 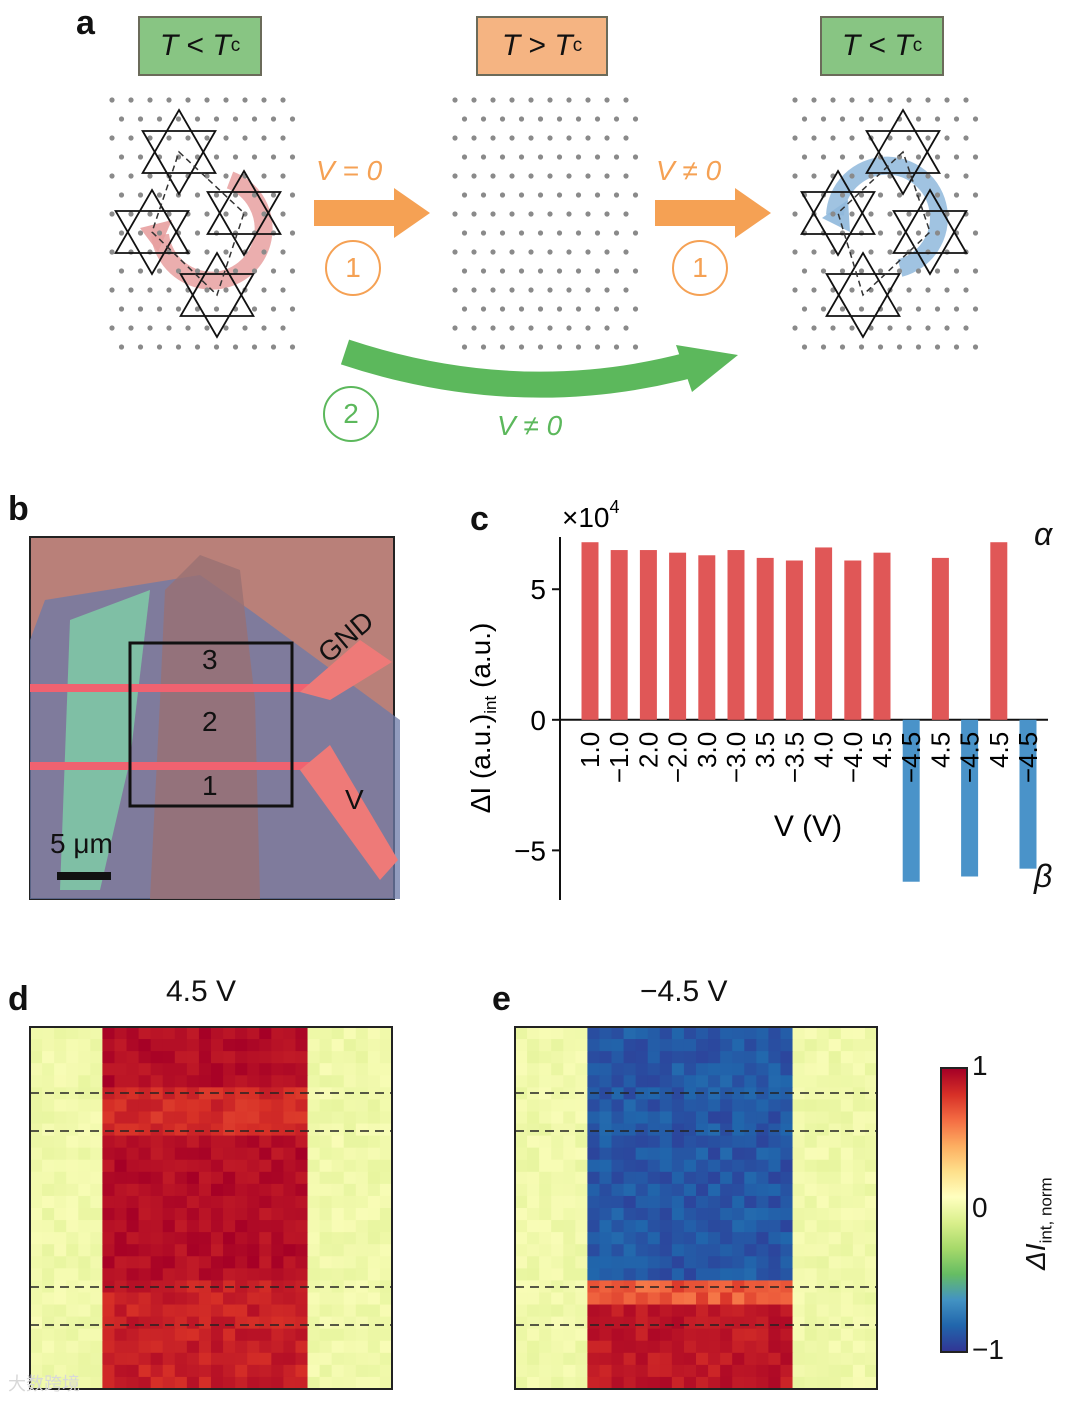 I want to click on x-tick-label: −3.5, so click(x=794, y=757).